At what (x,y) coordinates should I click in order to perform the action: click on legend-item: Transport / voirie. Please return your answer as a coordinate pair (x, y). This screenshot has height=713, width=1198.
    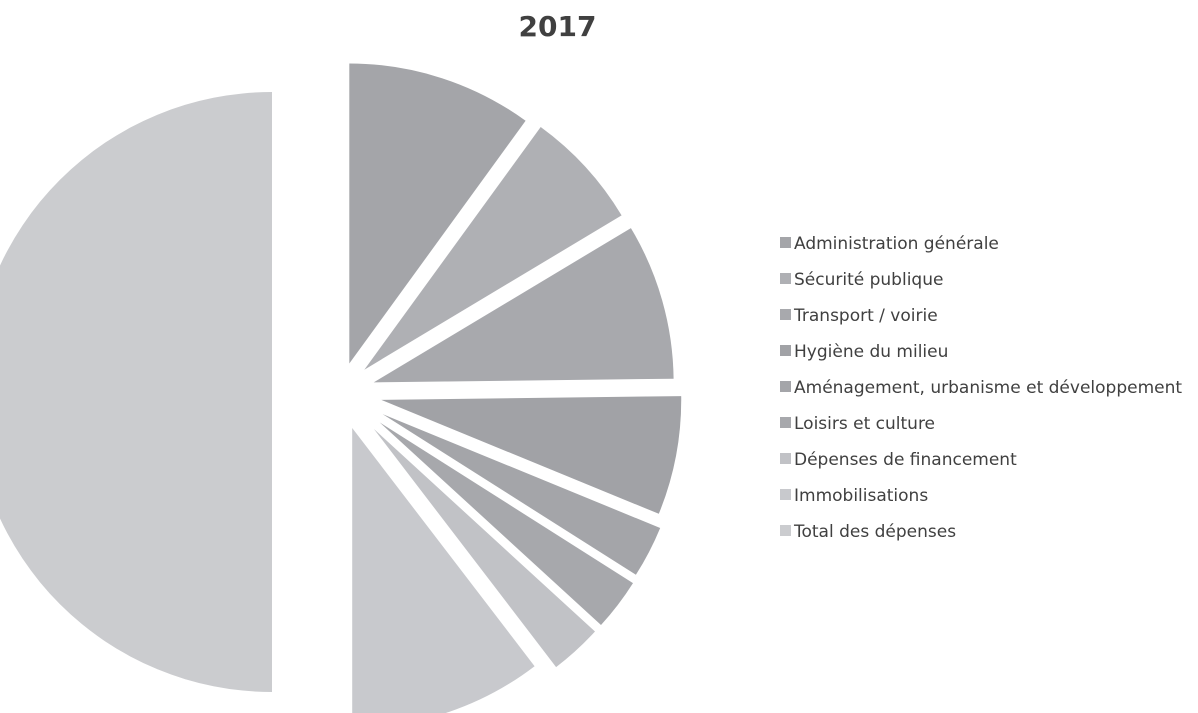
    Looking at the image, I should click on (981, 320).